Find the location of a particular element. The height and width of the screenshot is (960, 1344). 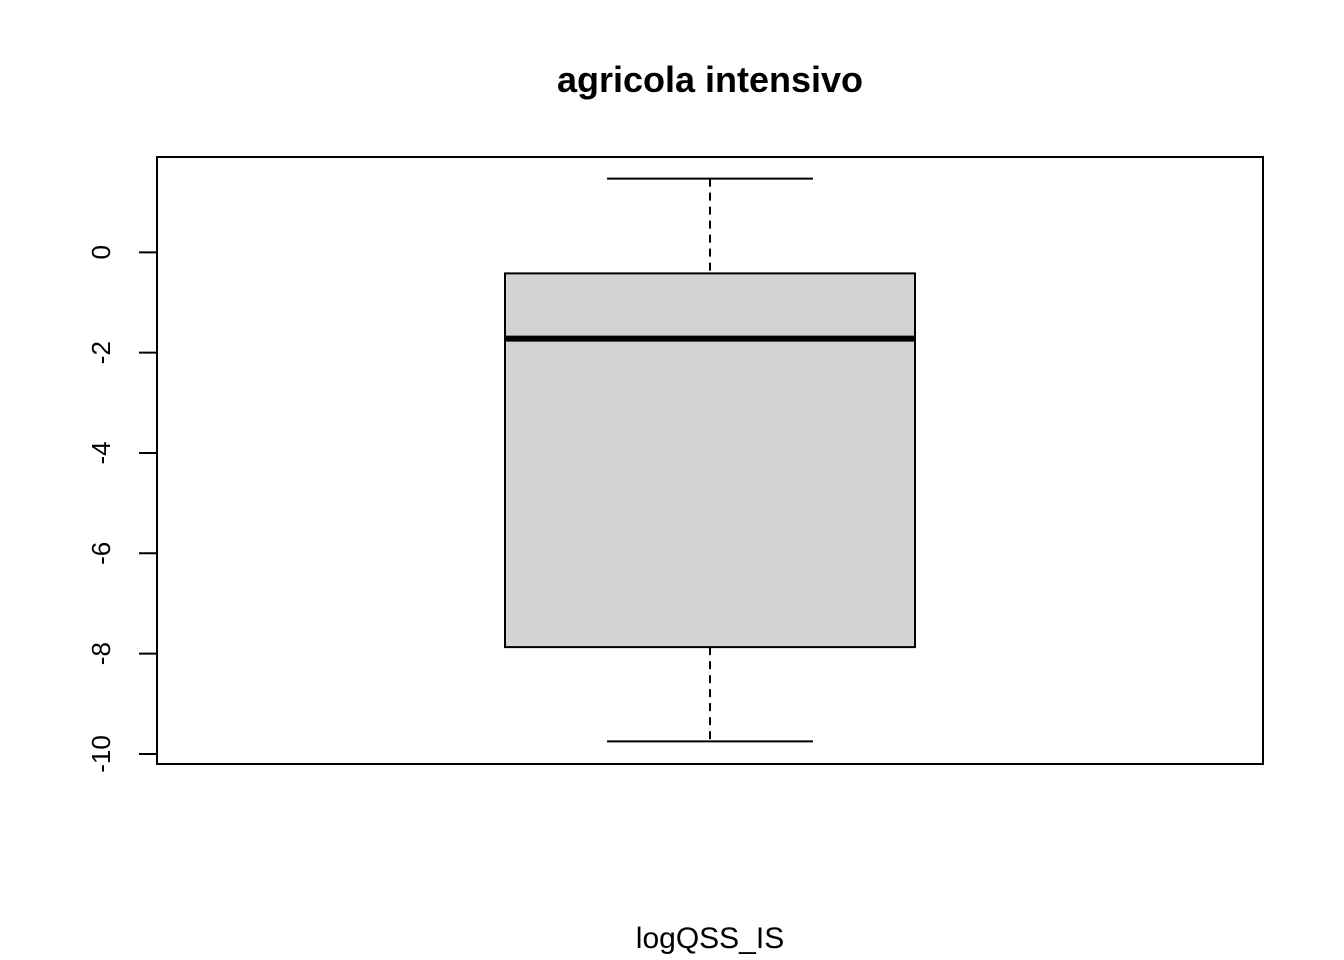

y-tick-label: -4 is located at coordinates (101, 452).